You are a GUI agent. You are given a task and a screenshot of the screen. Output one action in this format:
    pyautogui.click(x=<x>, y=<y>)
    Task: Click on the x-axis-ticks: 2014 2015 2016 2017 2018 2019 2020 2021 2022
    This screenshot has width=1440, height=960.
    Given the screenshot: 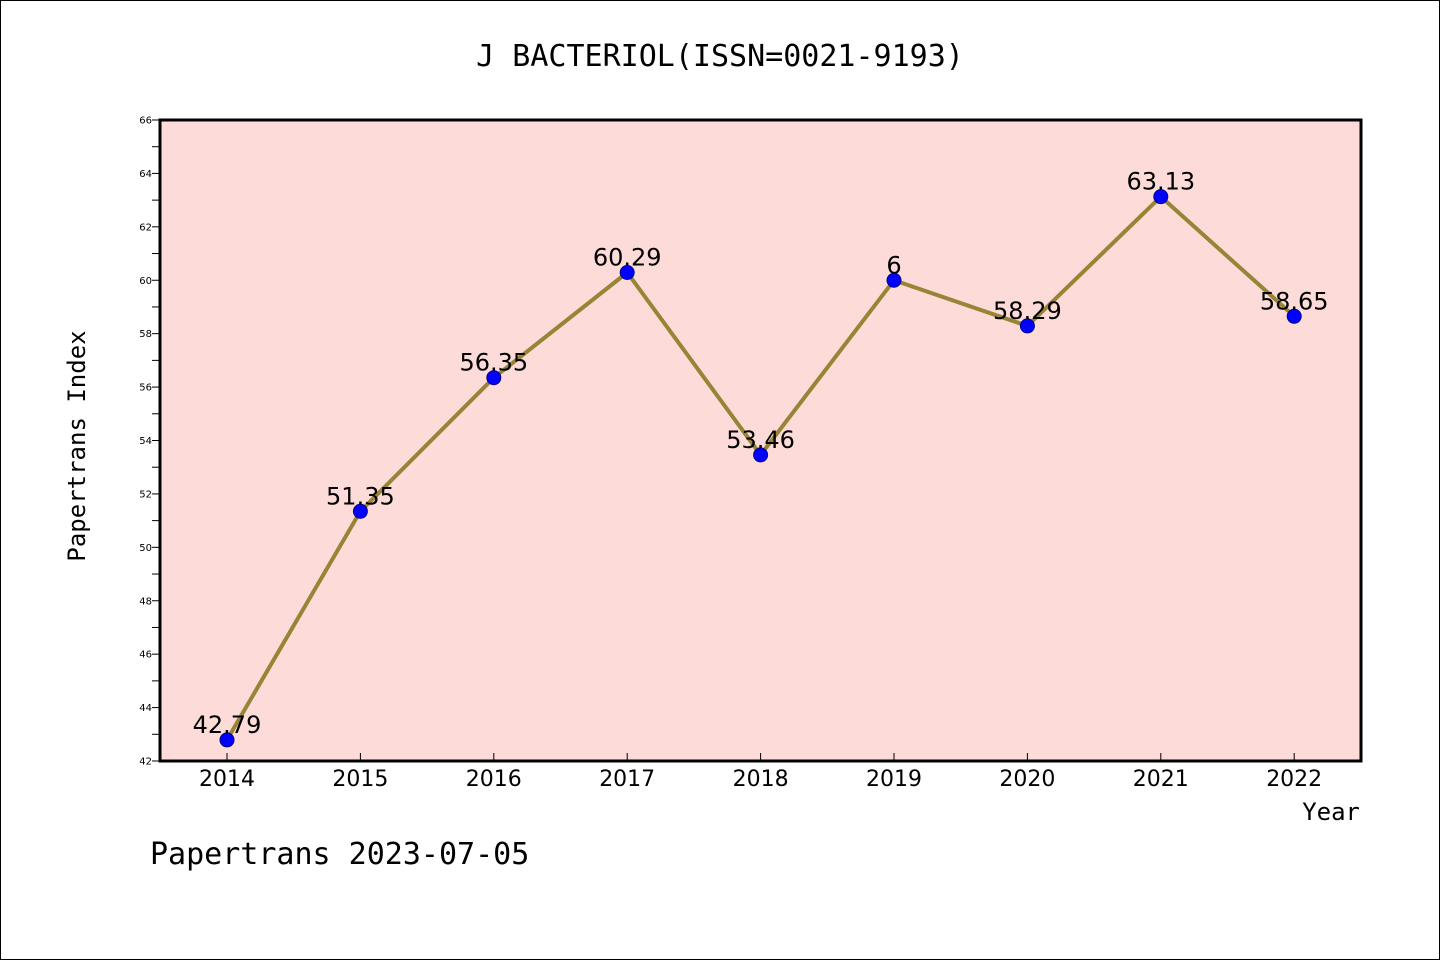 What is the action you would take?
    pyautogui.click(x=760, y=772)
    